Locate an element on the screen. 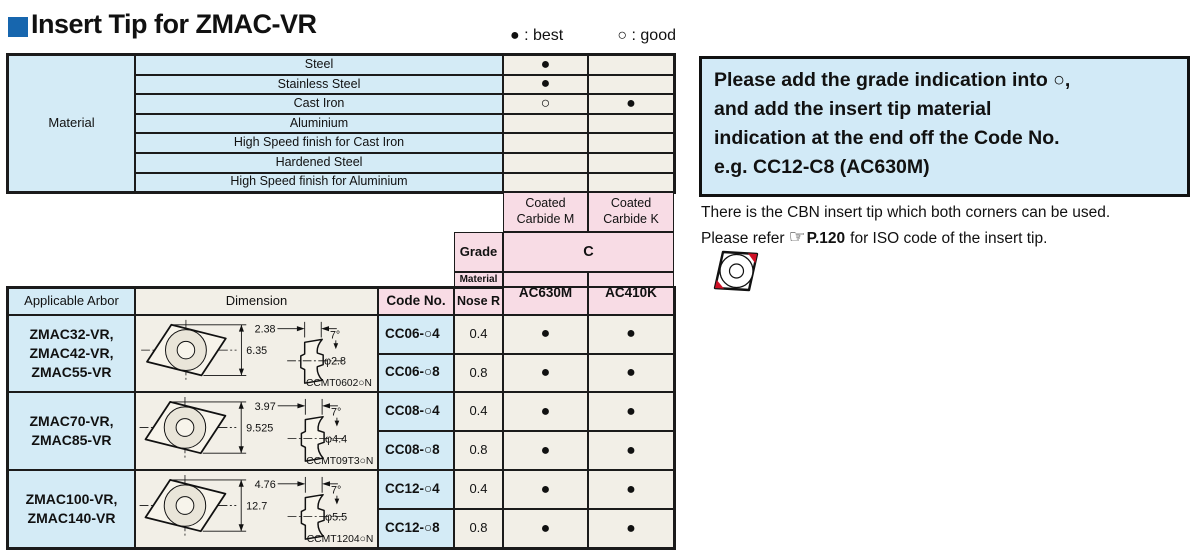  note-line: and add the insert tip material is located at coordinates (853, 109).